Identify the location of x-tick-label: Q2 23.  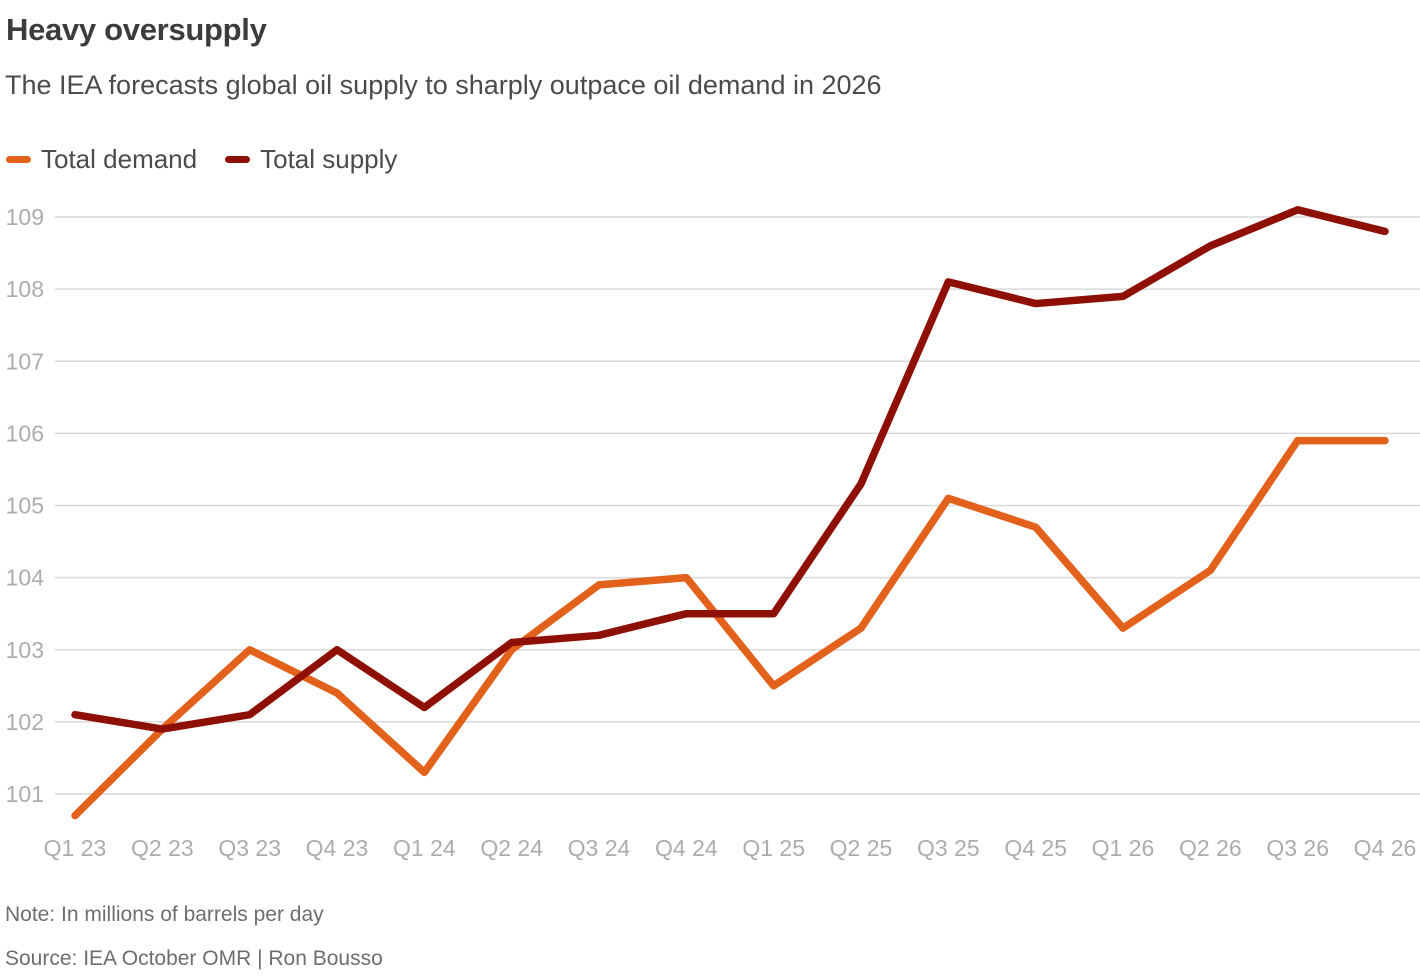
(162, 848).